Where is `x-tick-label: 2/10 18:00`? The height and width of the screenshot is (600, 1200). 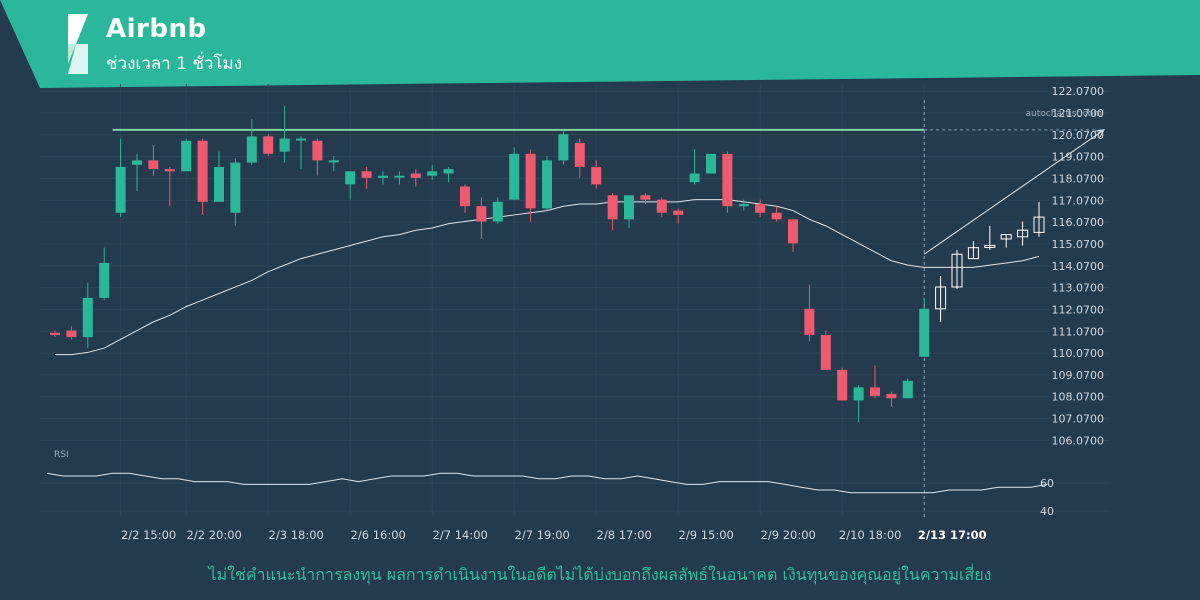
x-tick-label: 2/10 18:00 is located at coordinates (870, 535).